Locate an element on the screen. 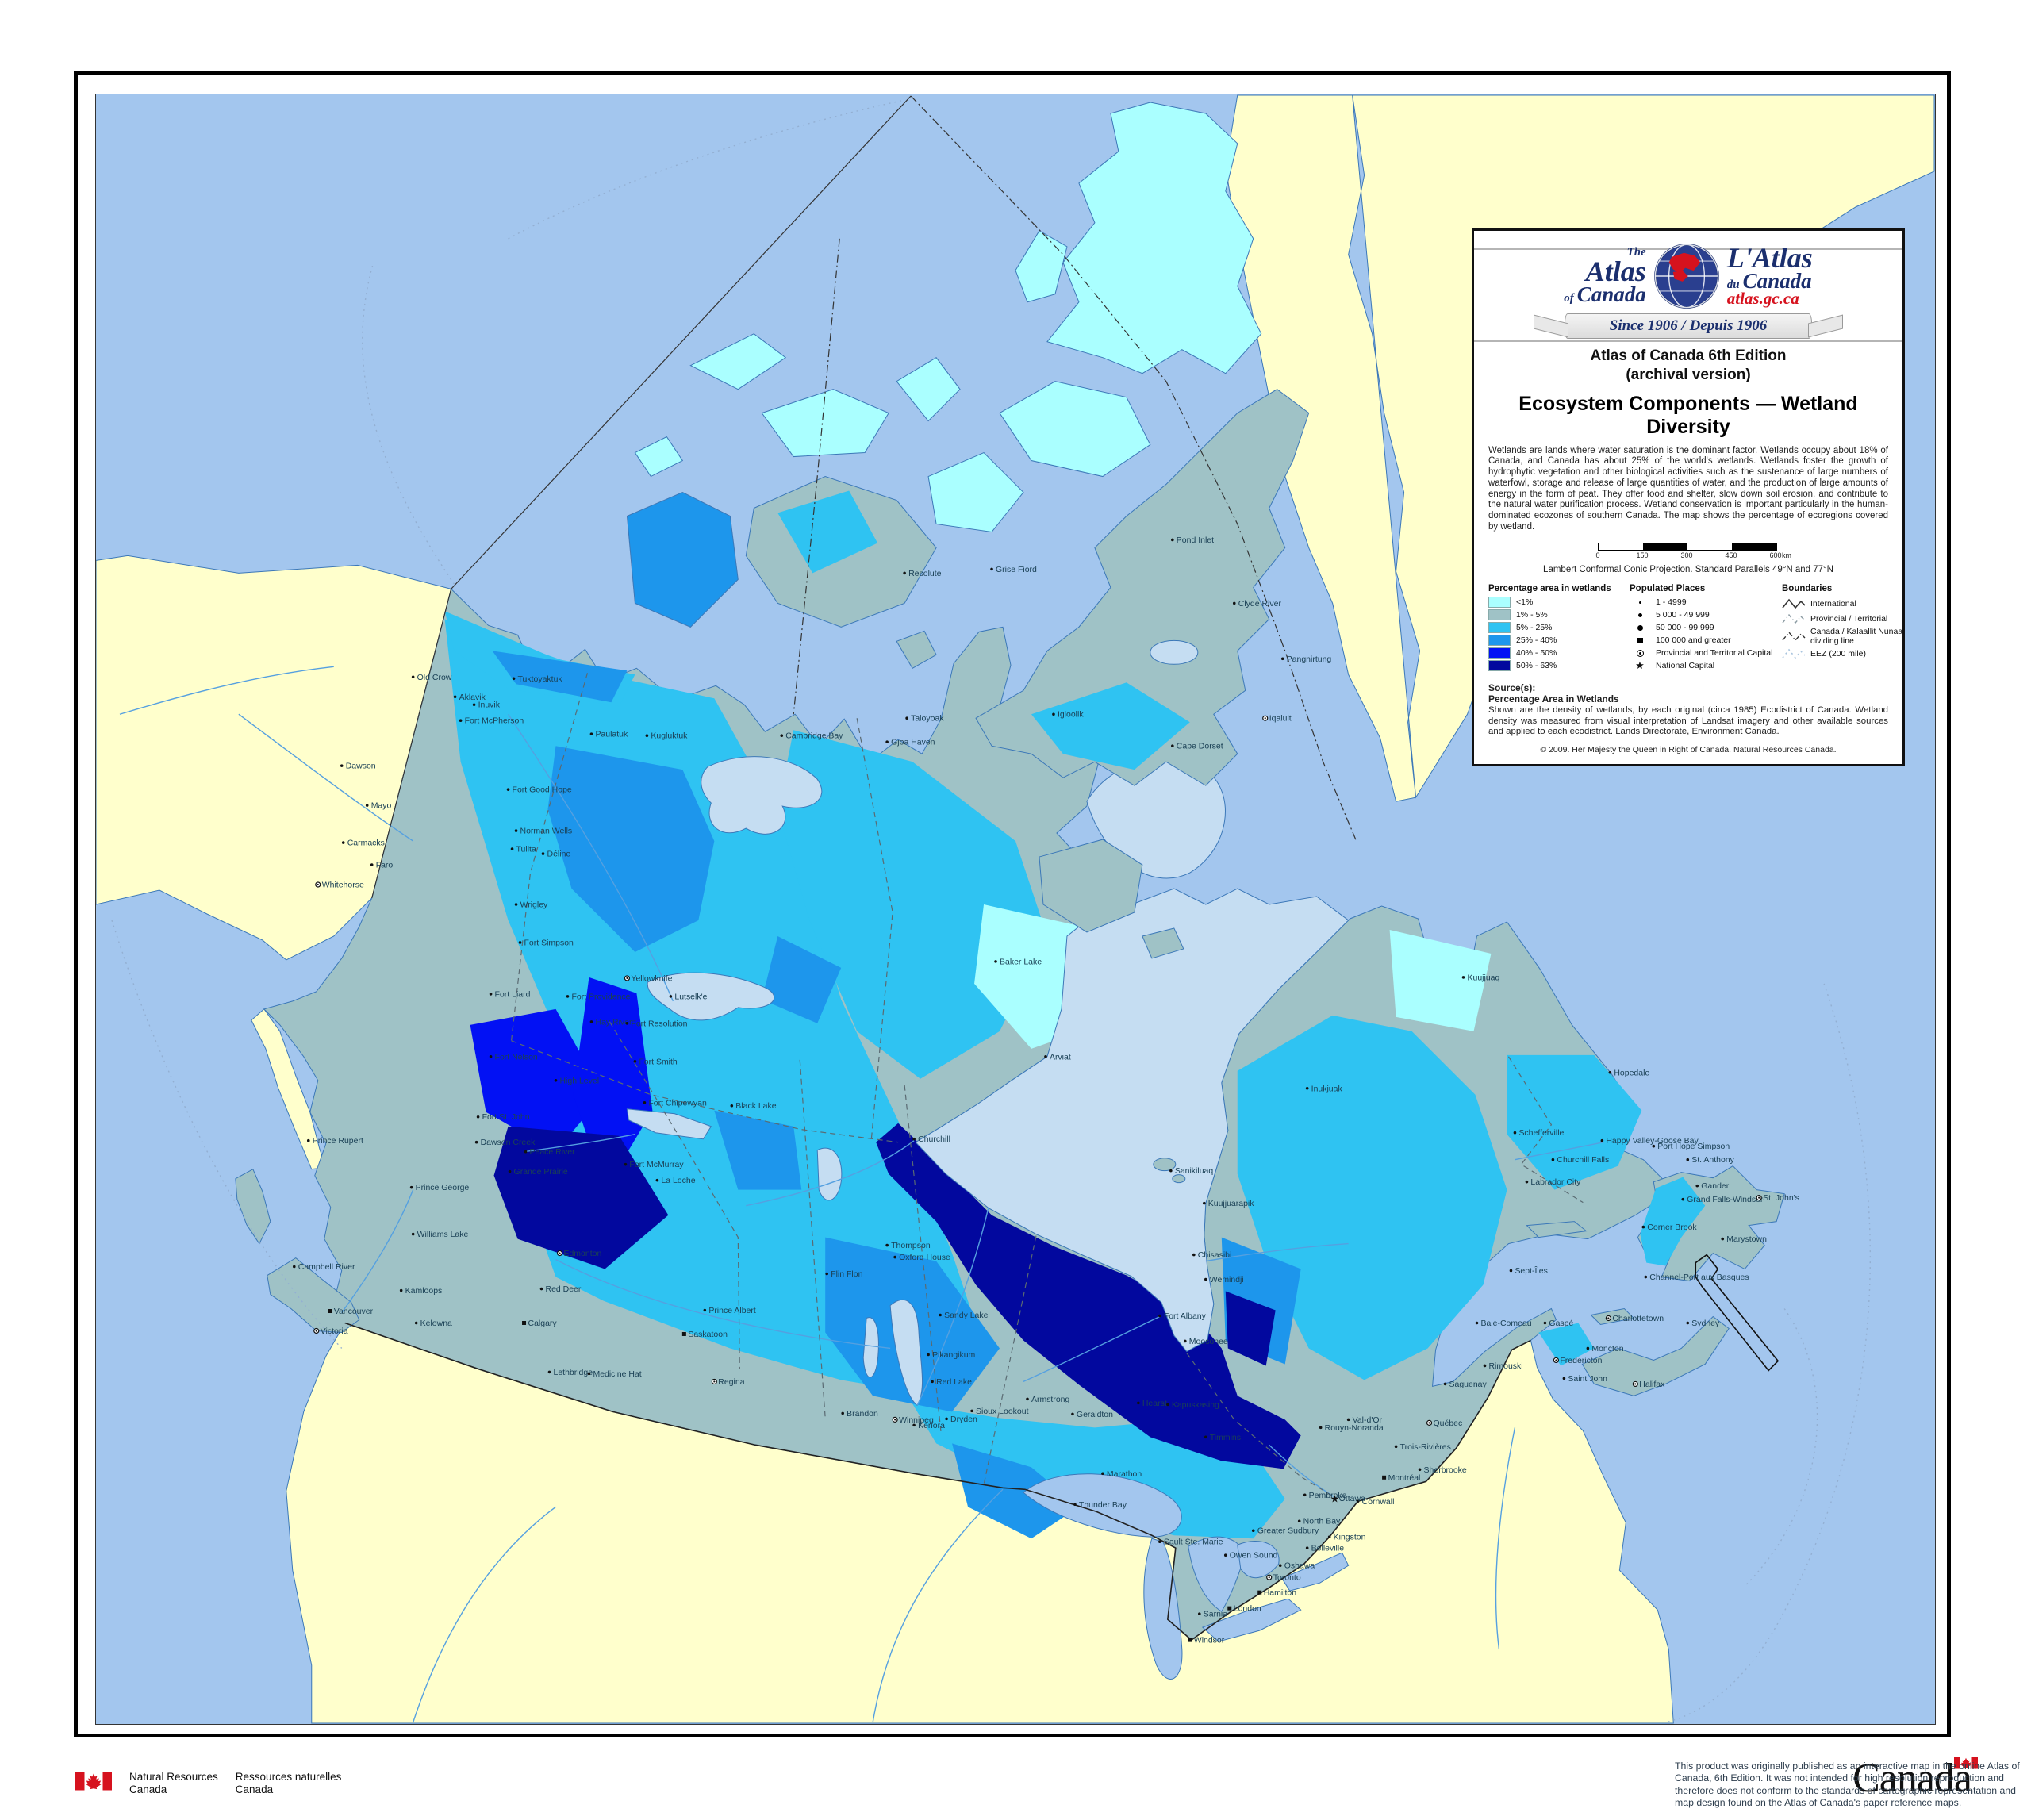 The image size is (2031, 1820). place-label: Norman Wells is located at coordinates (546, 831).